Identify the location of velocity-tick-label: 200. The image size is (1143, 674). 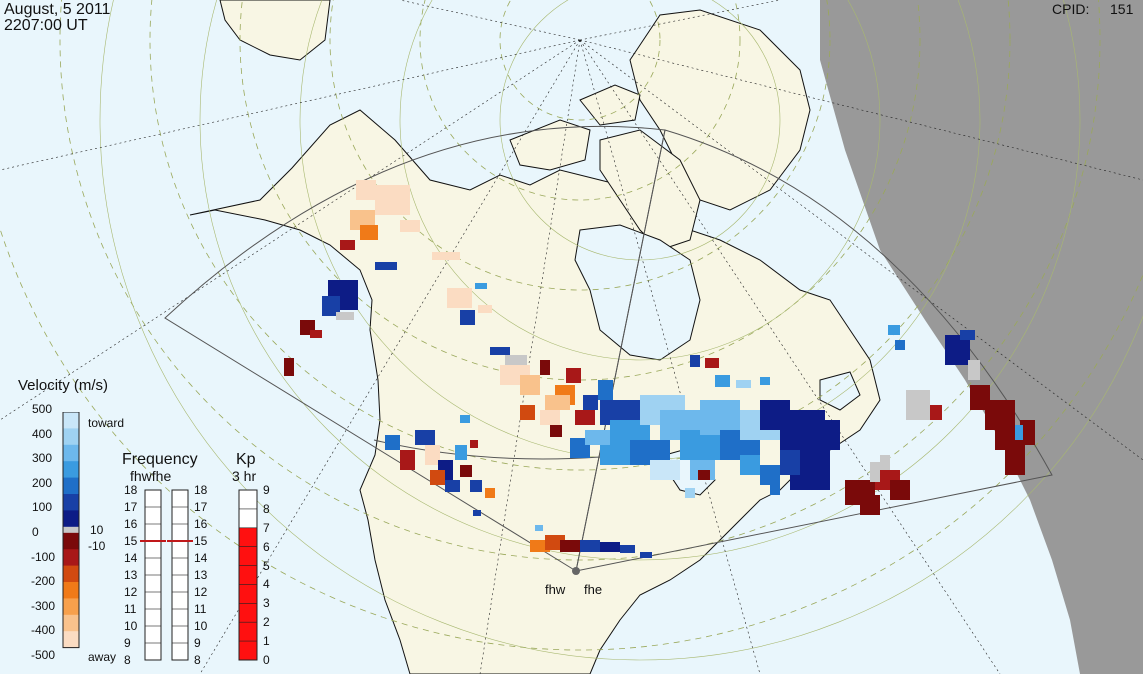
(42, 482).